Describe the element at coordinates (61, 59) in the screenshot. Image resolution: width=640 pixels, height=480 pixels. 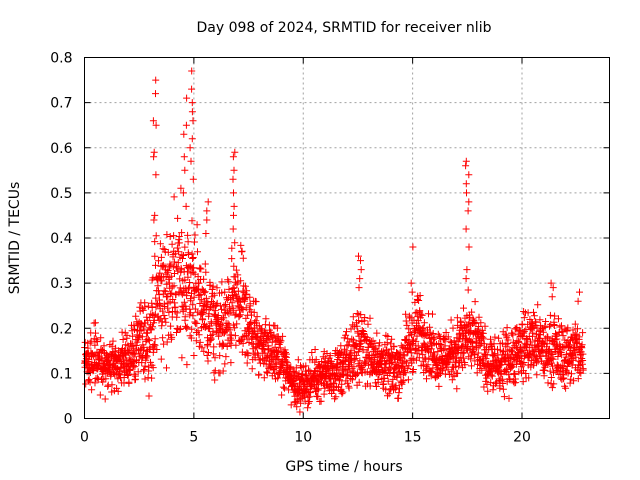
I see `y-tick-label: 0.8` at that location.